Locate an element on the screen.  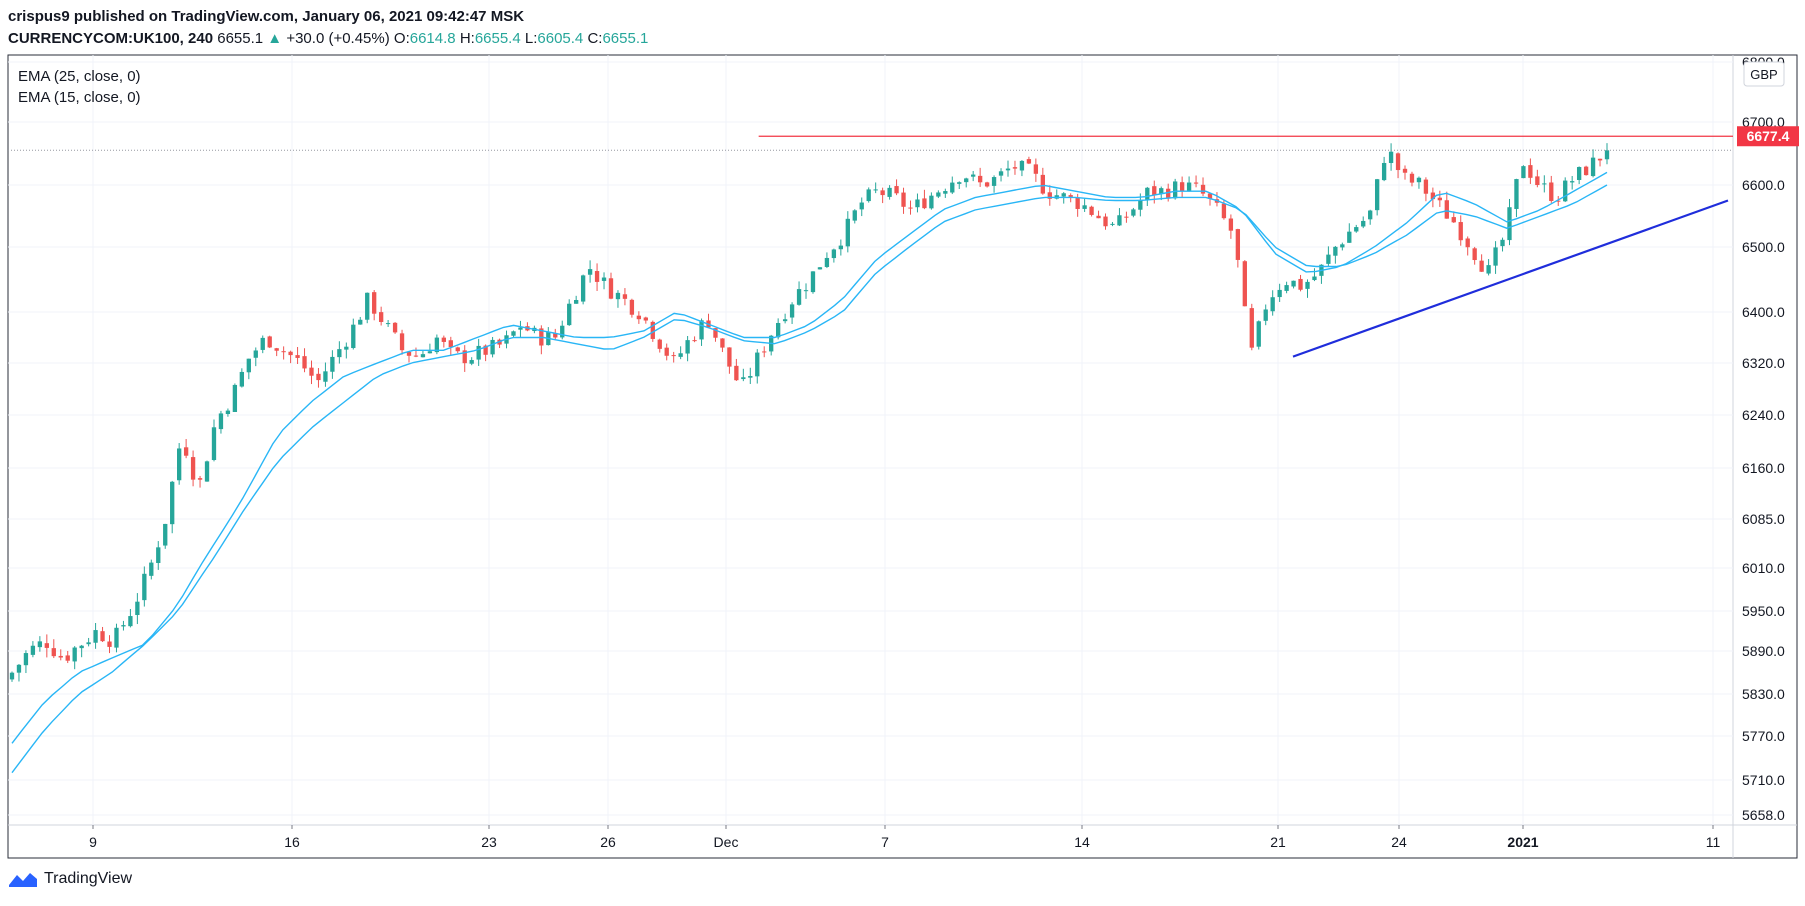
x-tick-label: 11 is located at coordinates (1713, 842).